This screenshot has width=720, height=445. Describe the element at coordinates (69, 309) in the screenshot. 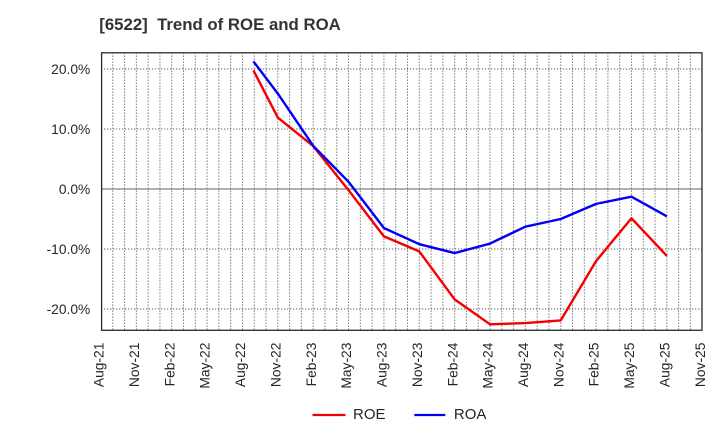

I see `svg-text: -20.0%` at that location.